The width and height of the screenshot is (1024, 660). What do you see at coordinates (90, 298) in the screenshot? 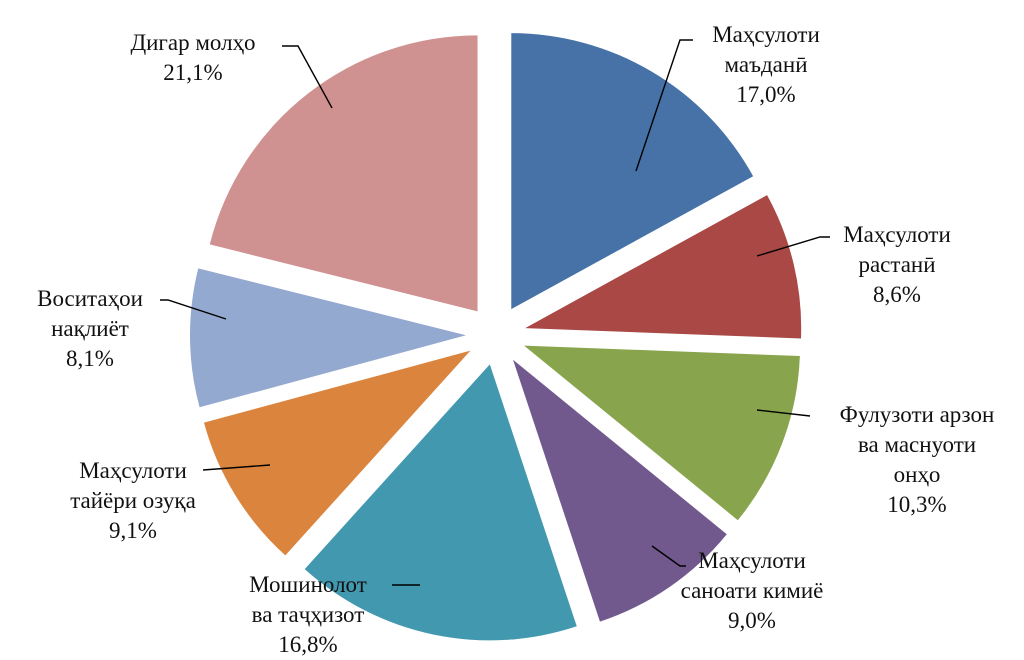
I see `slice-name-label: Воситаҳои` at bounding box center [90, 298].